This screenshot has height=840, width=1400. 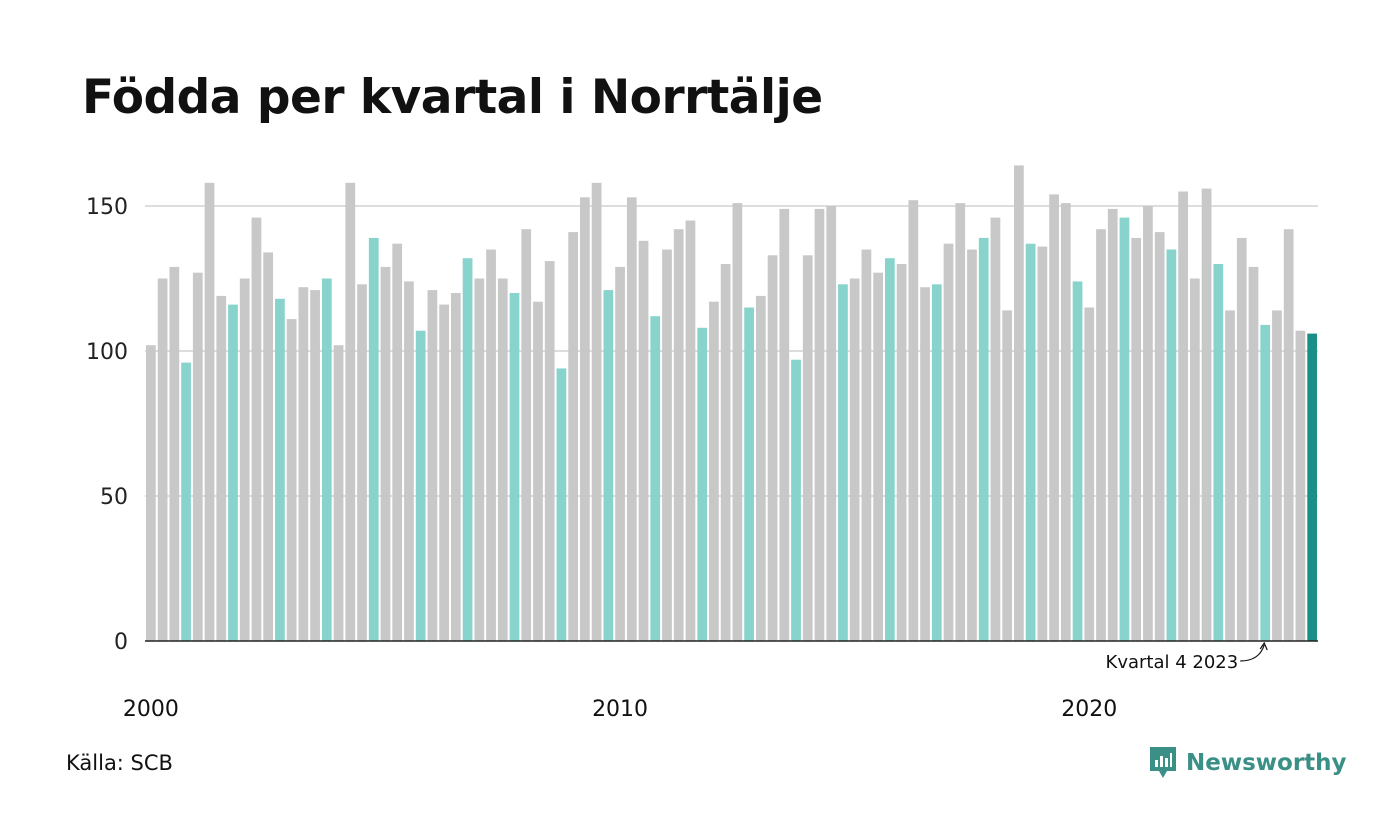 I want to click on brand-name: Newsworthy, so click(x=1266, y=763).